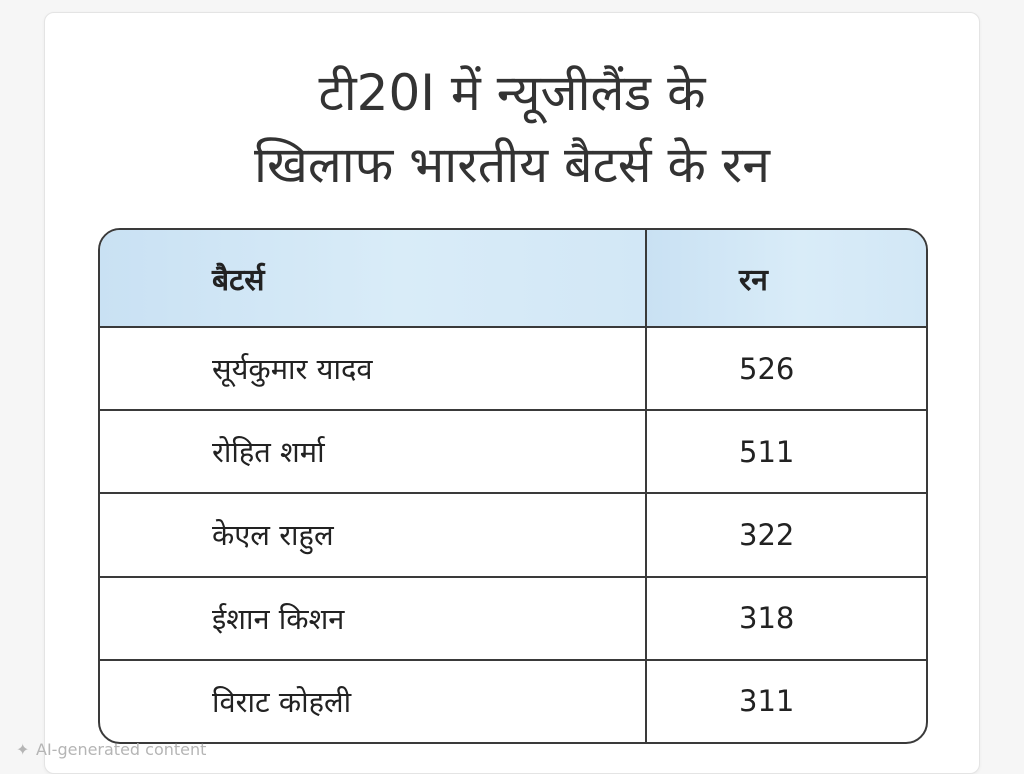  What do you see at coordinates (512, 165) in the screenshot?
I see `title-line-2: खिलाफ भारतीय बैटर्स के रन` at bounding box center [512, 165].